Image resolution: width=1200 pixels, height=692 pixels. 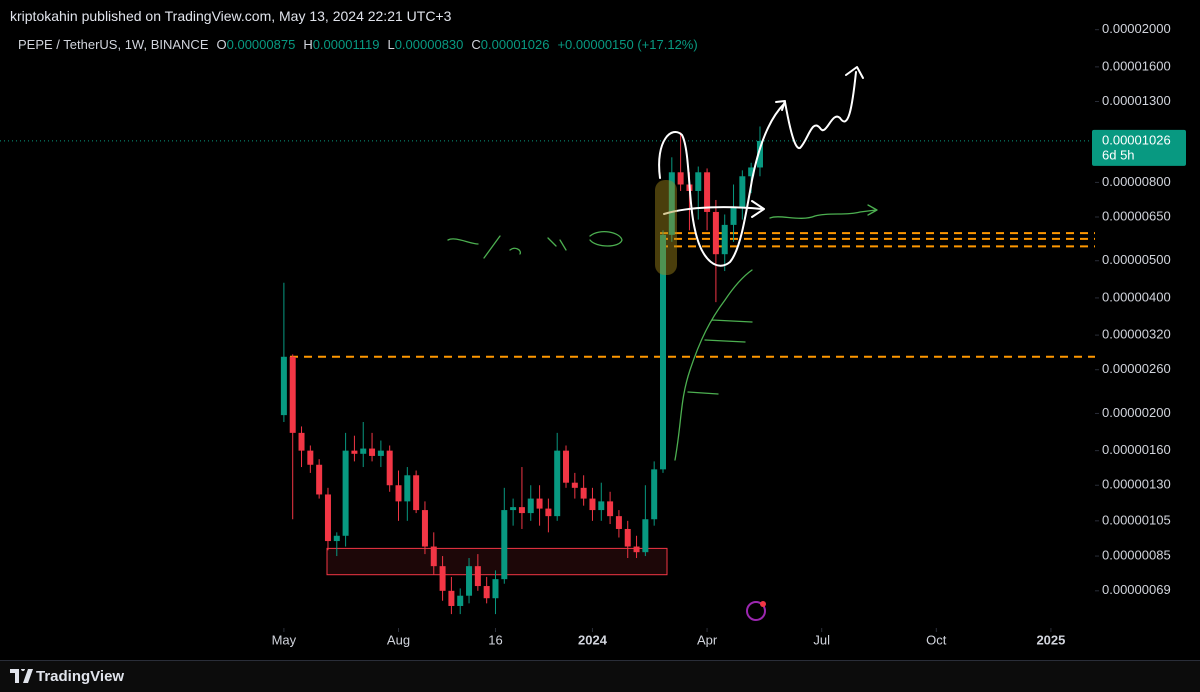 What do you see at coordinates (1136, 412) in the screenshot?
I see `y-tick-label: 0.00000200` at bounding box center [1136, 412].